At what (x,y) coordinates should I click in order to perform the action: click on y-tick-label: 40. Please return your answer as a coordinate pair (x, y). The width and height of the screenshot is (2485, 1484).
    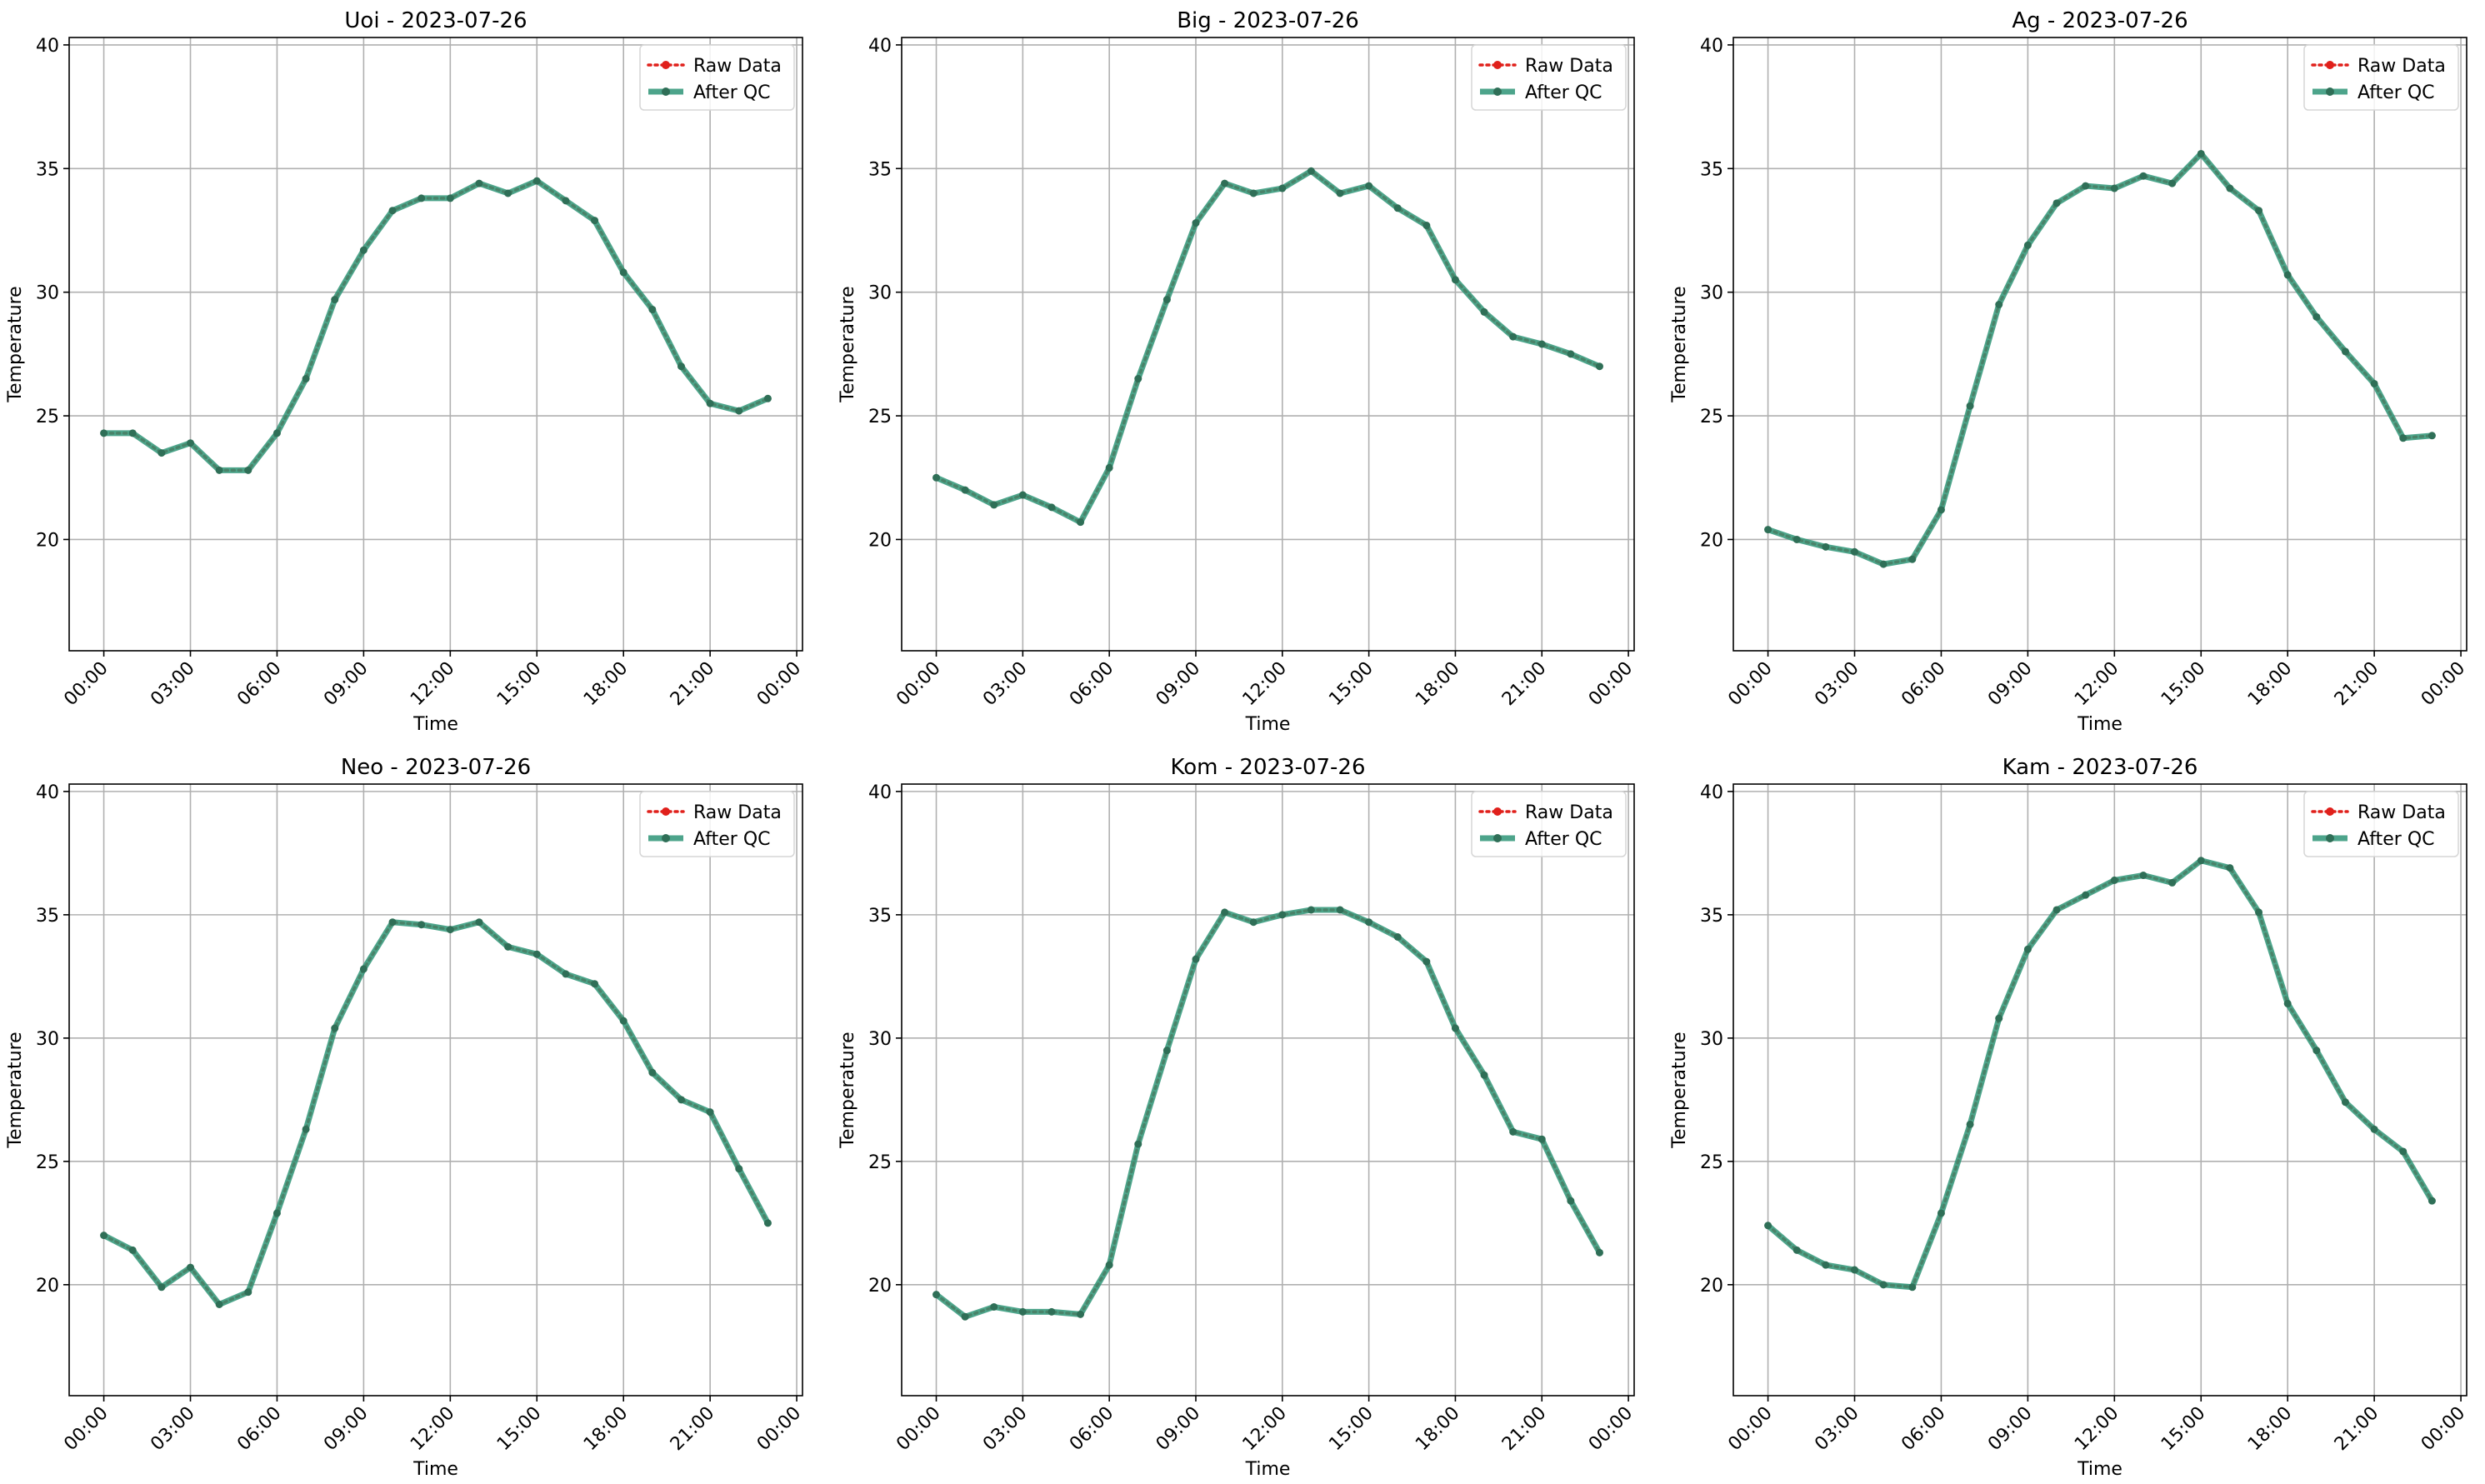
    Looking at the image, I should click on (880, 792).